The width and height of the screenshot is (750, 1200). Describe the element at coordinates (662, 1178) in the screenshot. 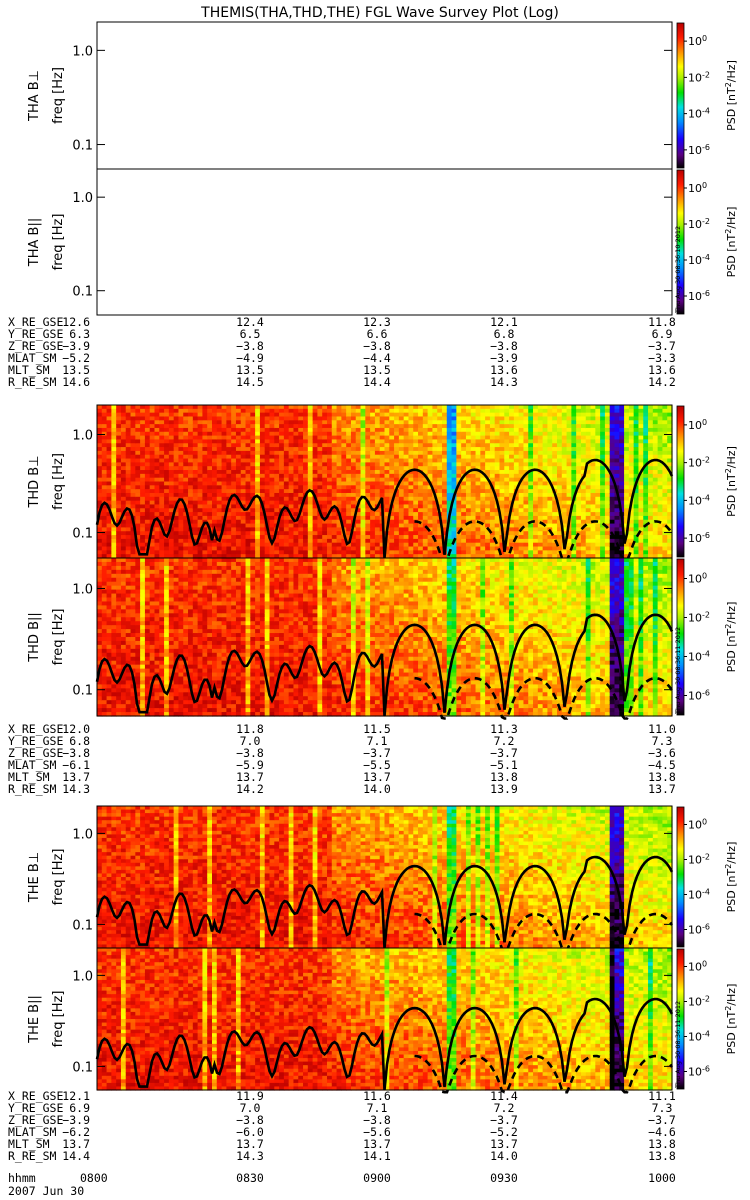

I see `x-tick-label: 1000` at that location.